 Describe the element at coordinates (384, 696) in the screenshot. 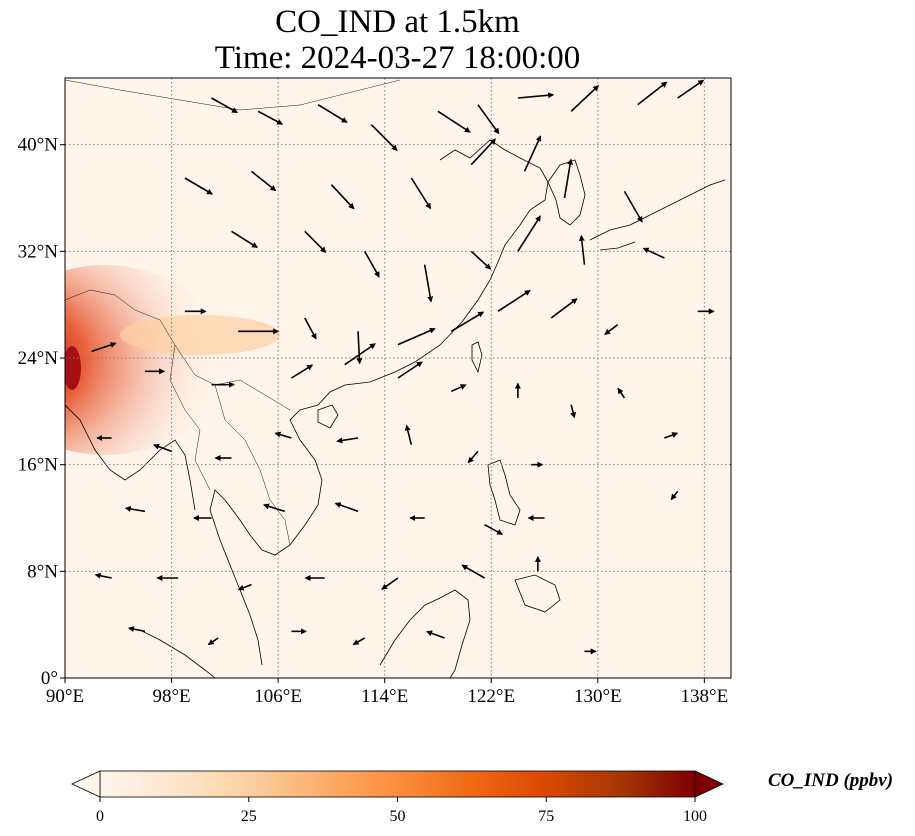

I see `lon-tick-label: 114°E` at that location.